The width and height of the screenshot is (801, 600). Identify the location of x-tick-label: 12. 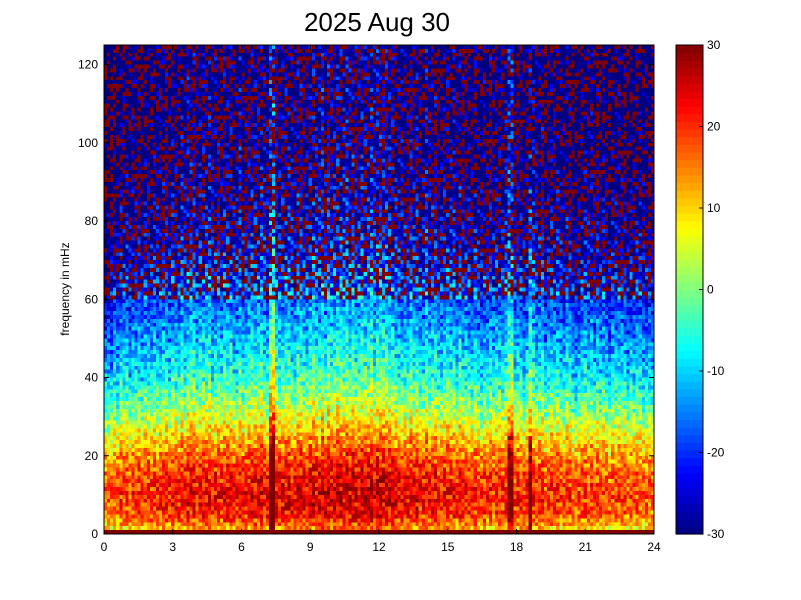
(379, 547).